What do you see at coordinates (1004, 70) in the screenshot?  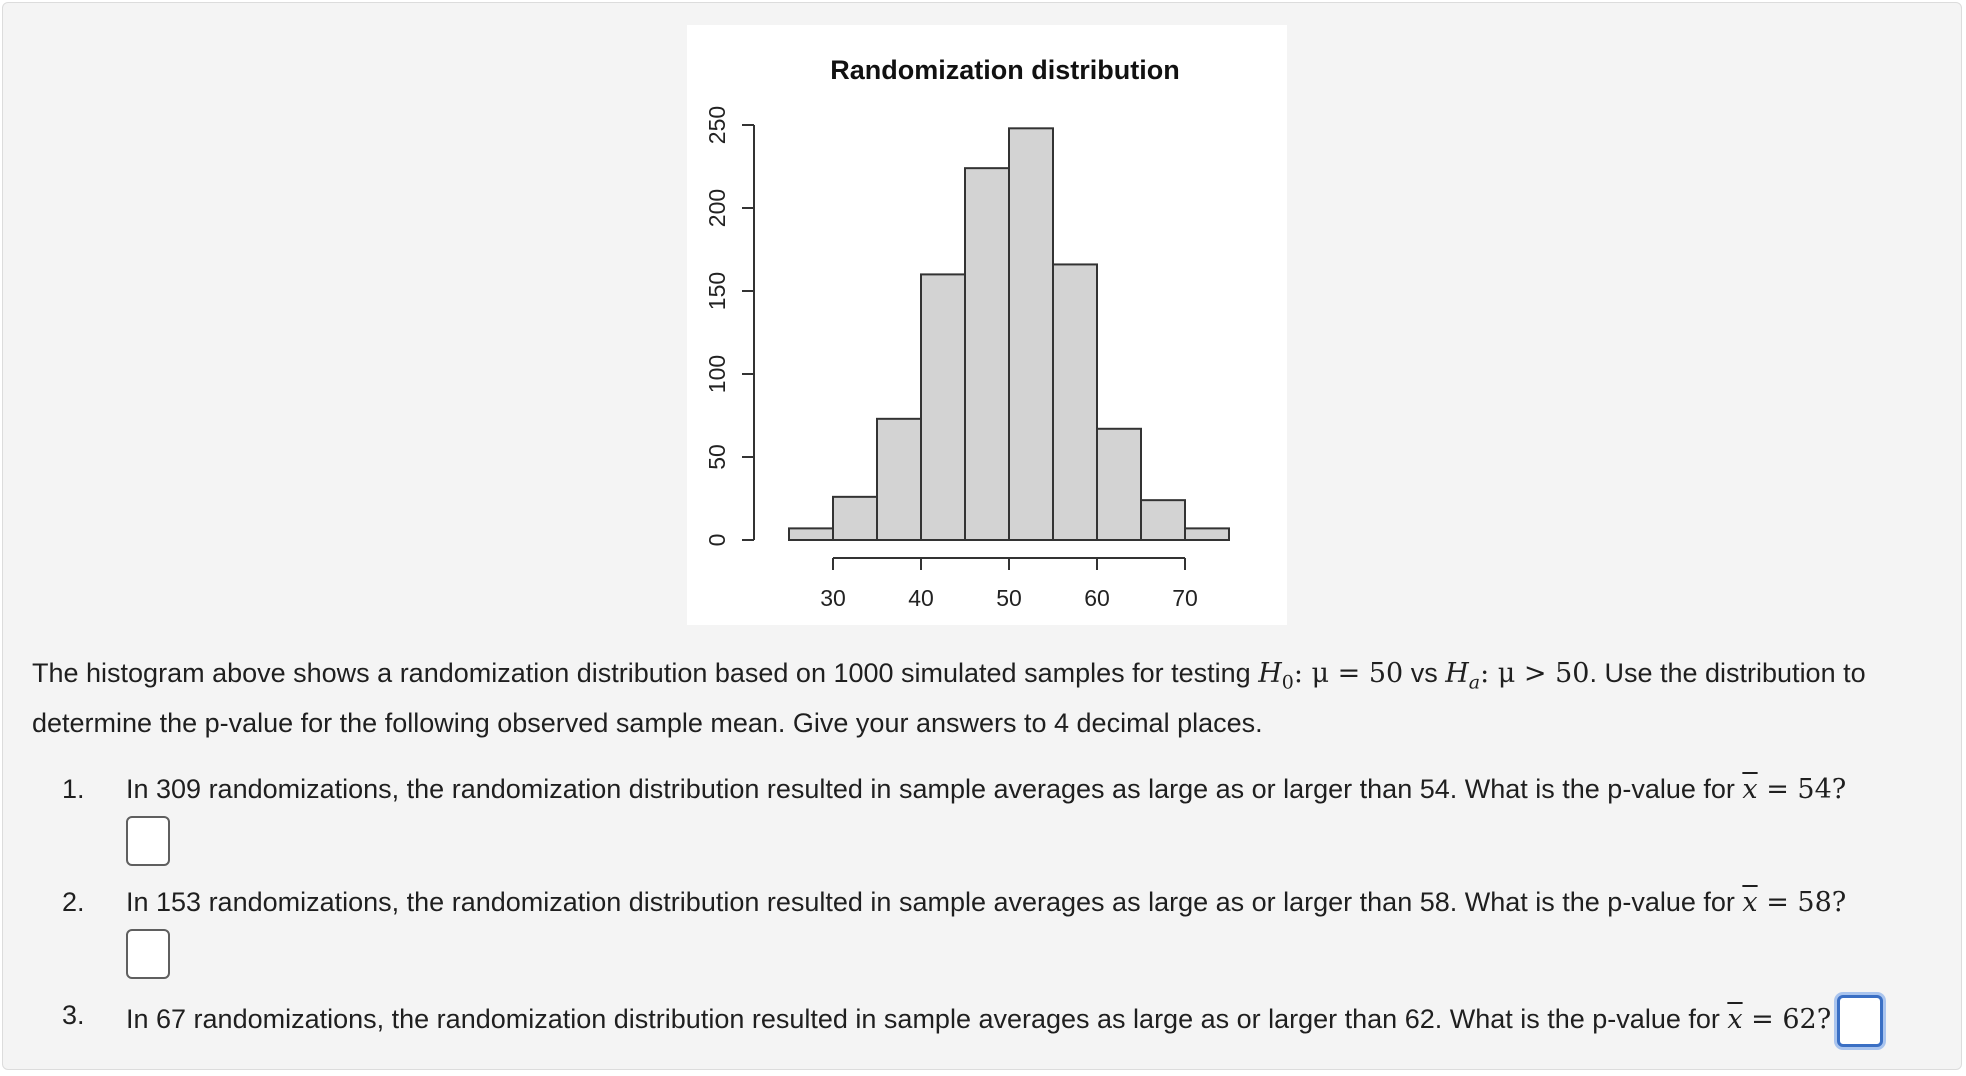 I see `chart-title: Randomization distribution` at bounding box center [1004, 70].